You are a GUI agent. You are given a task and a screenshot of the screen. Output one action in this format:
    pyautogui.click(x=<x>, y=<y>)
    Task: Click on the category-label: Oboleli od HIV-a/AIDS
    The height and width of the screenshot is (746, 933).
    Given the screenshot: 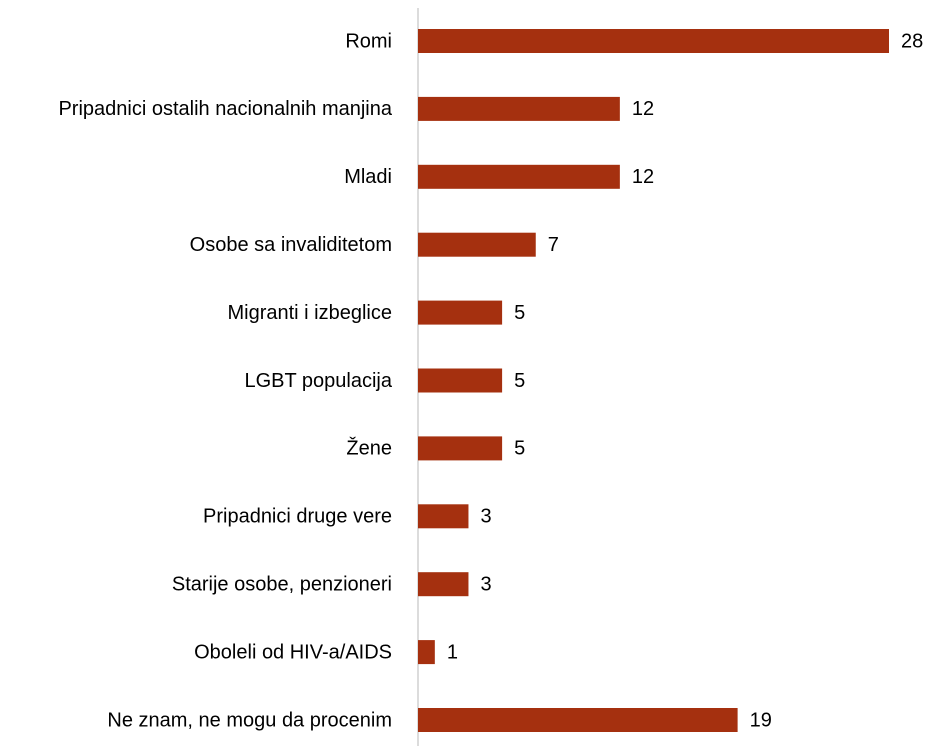 What is the action you would take?
    pyautogui.click(x=293, y=652)
    